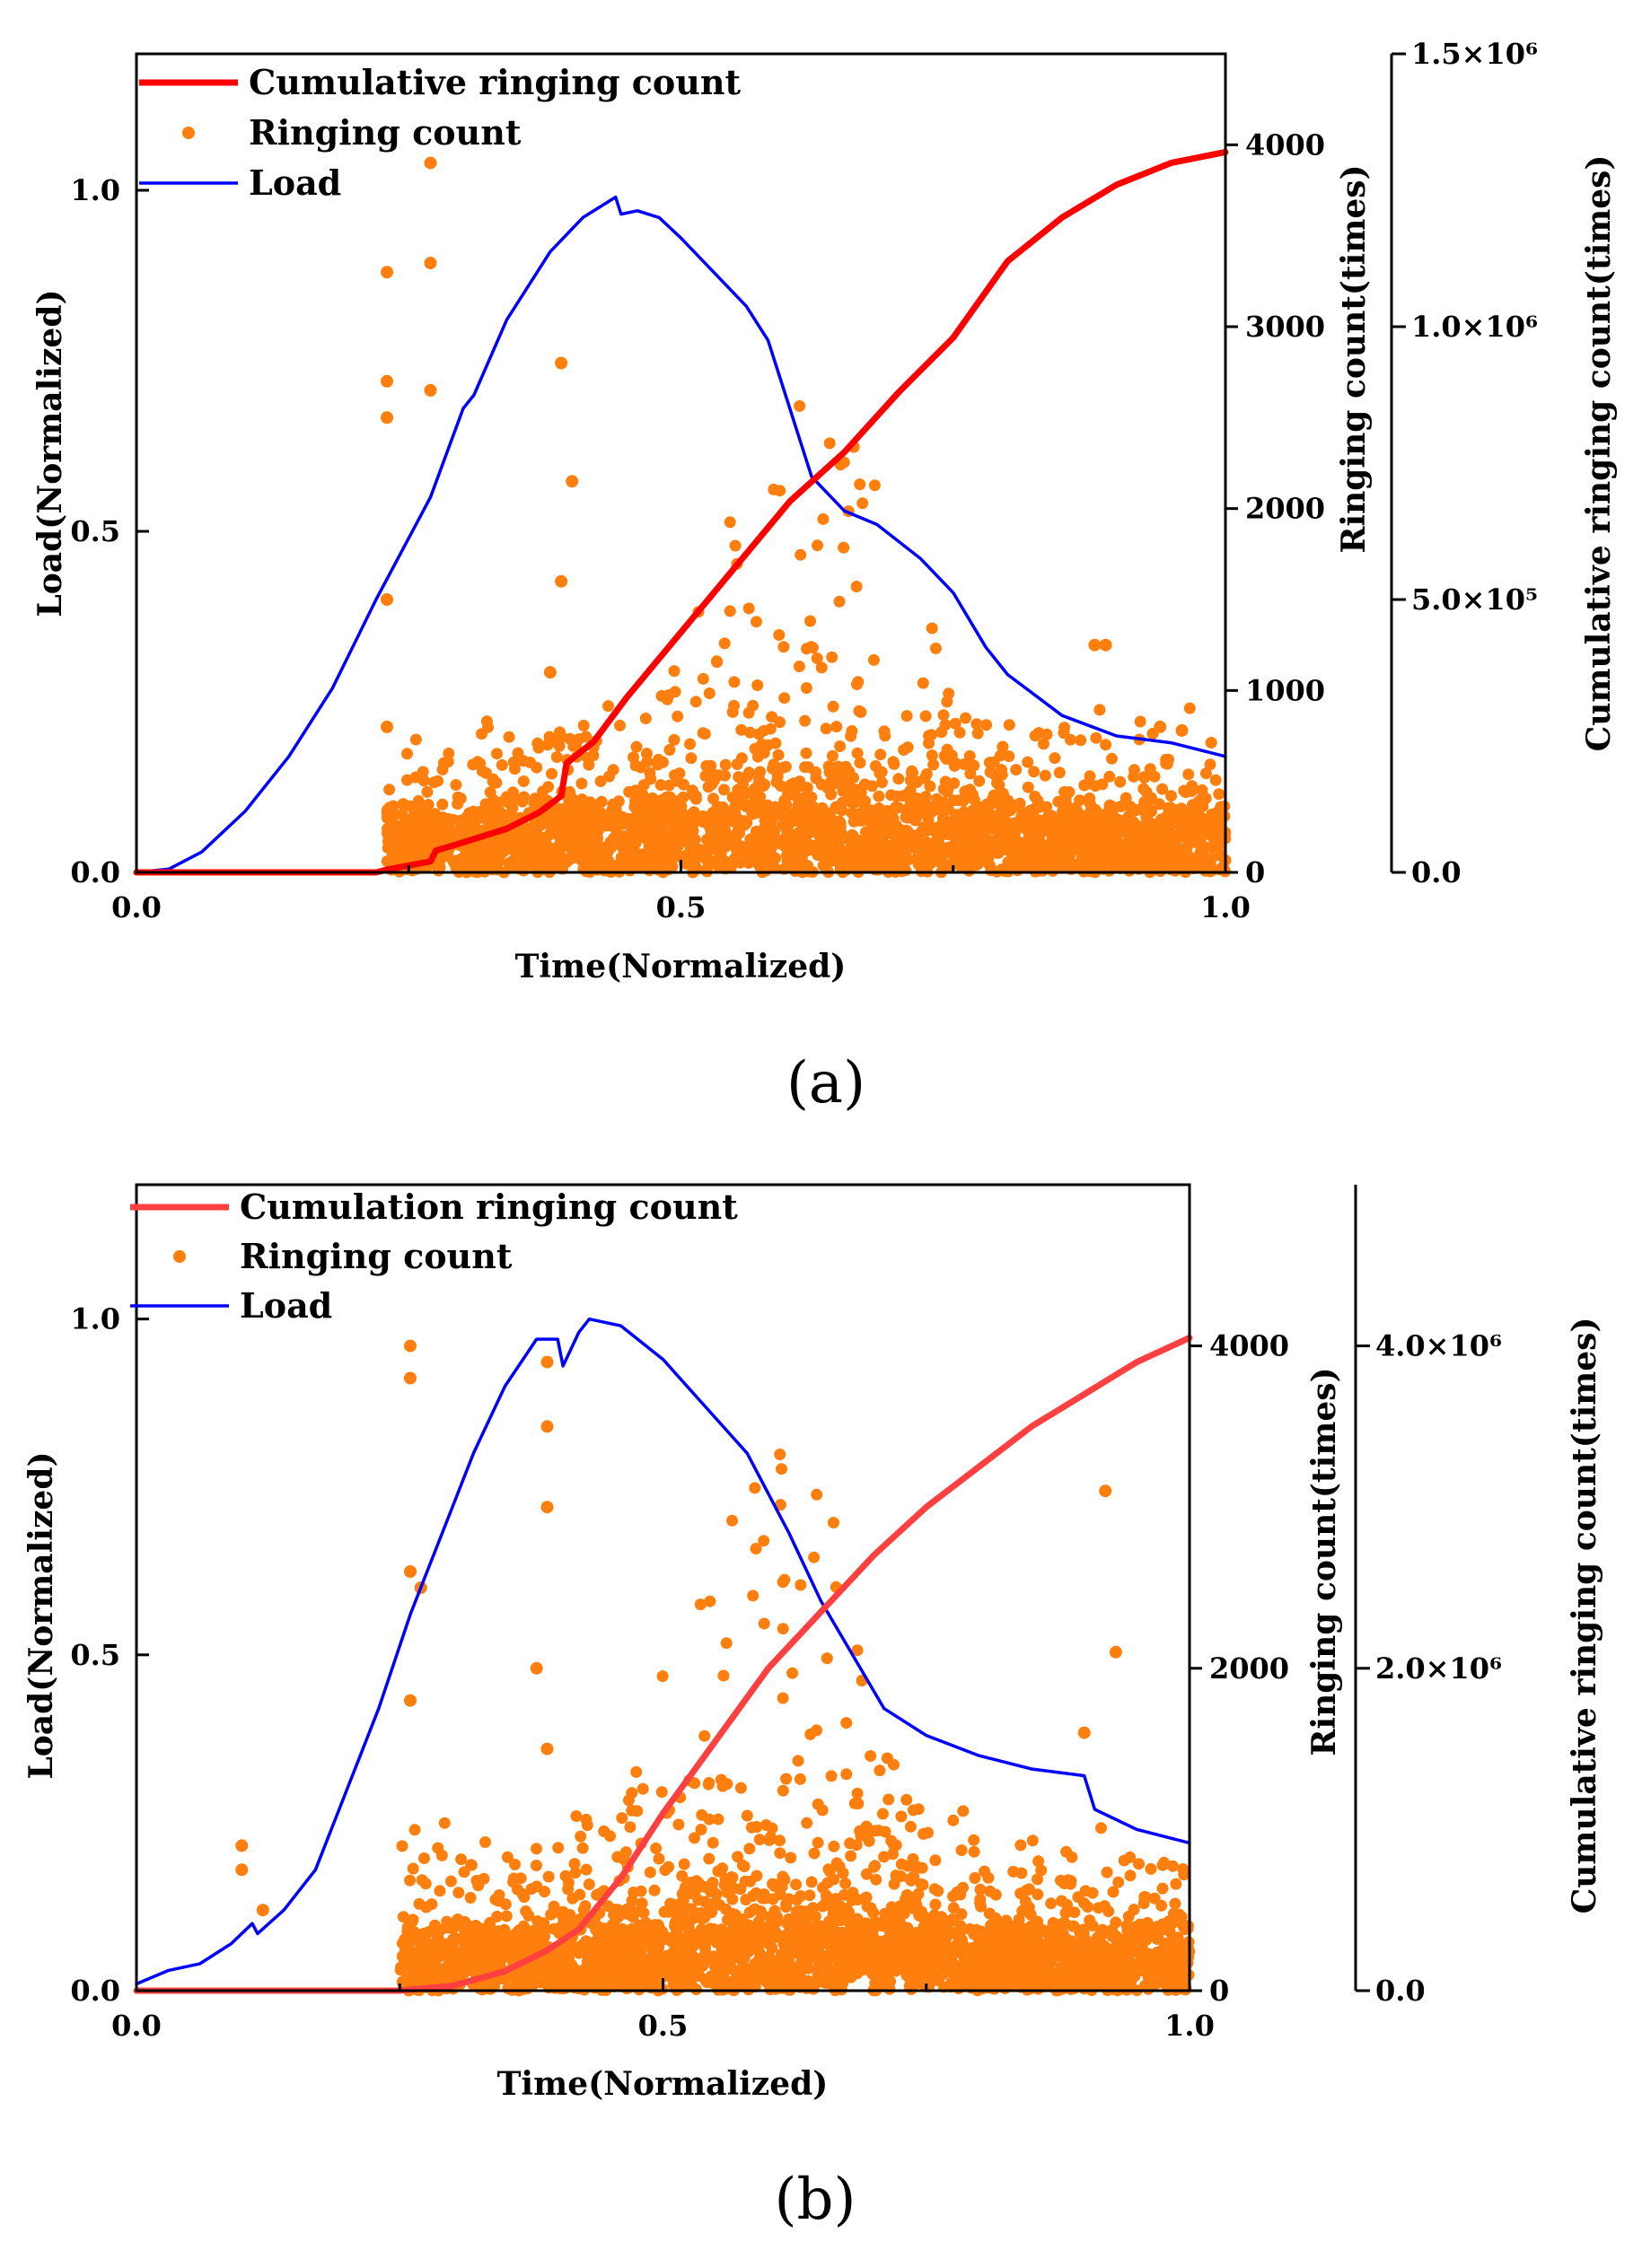  What do you see at coordinates (188, 133) in the screenshot?
I see `legend-swatch` at bounding box center [188, 133].